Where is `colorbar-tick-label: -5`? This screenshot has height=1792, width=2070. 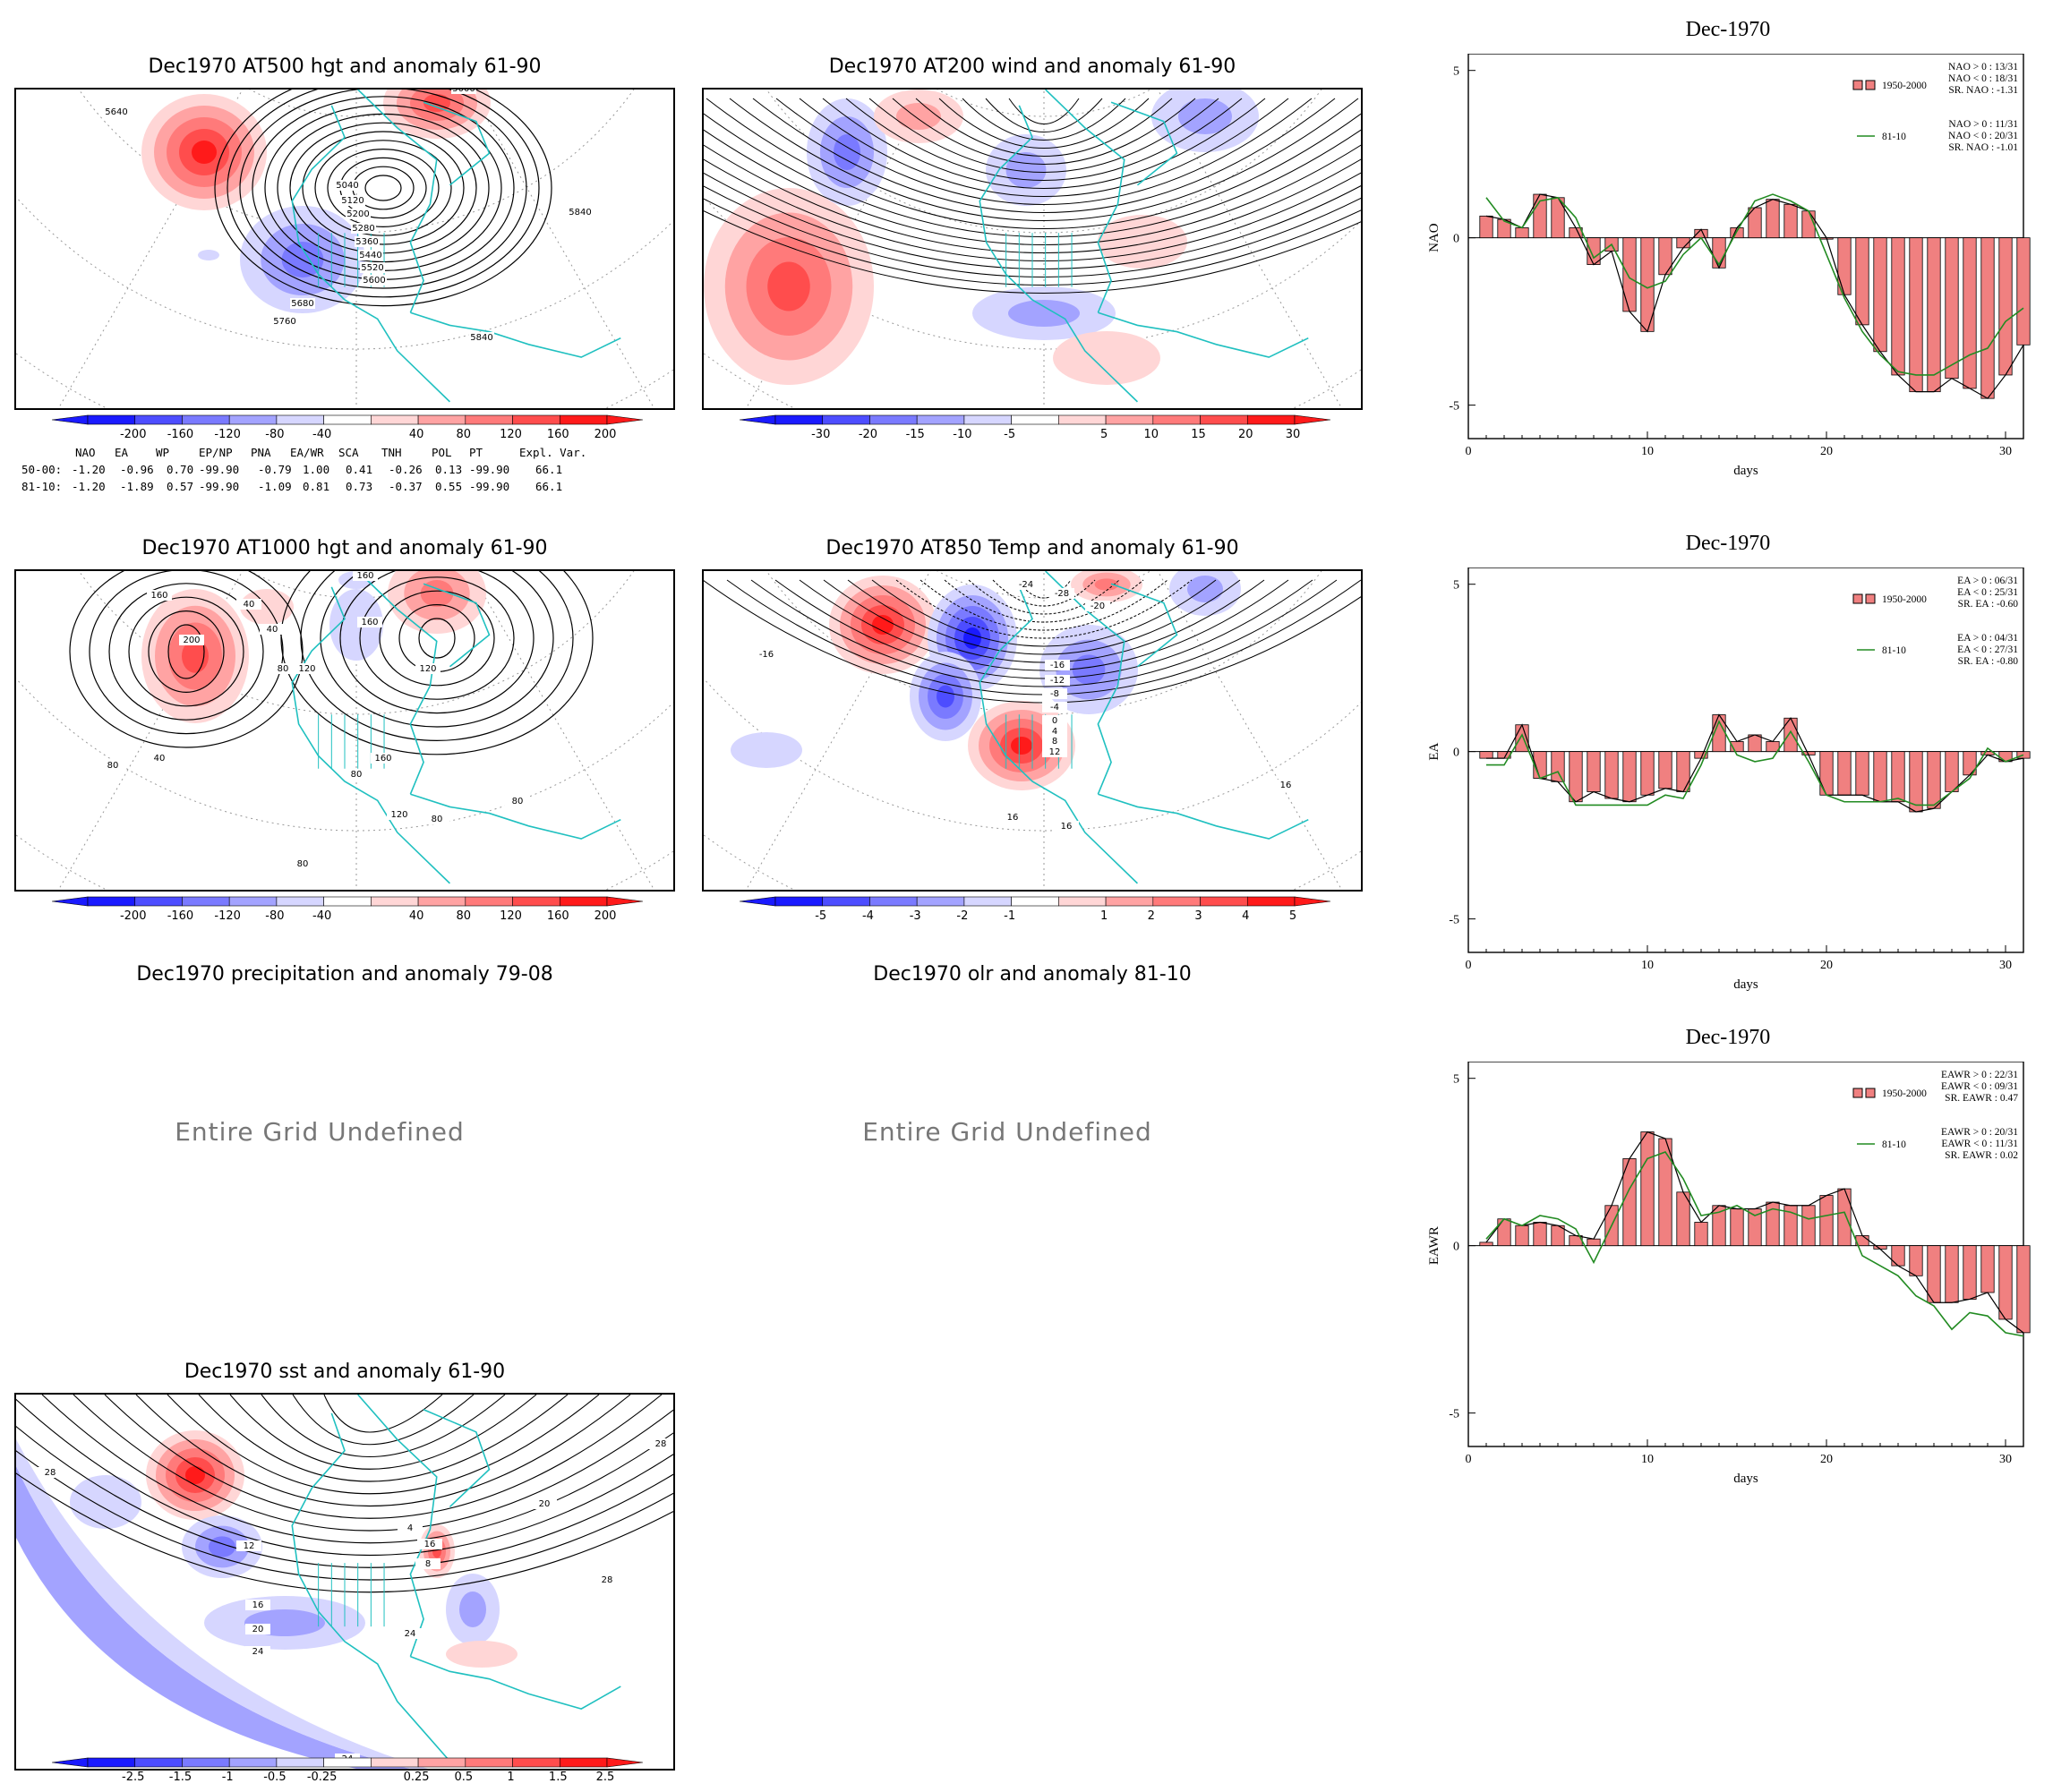
colorbar-tick-label: -5 is located at coordinates (1009, 434).